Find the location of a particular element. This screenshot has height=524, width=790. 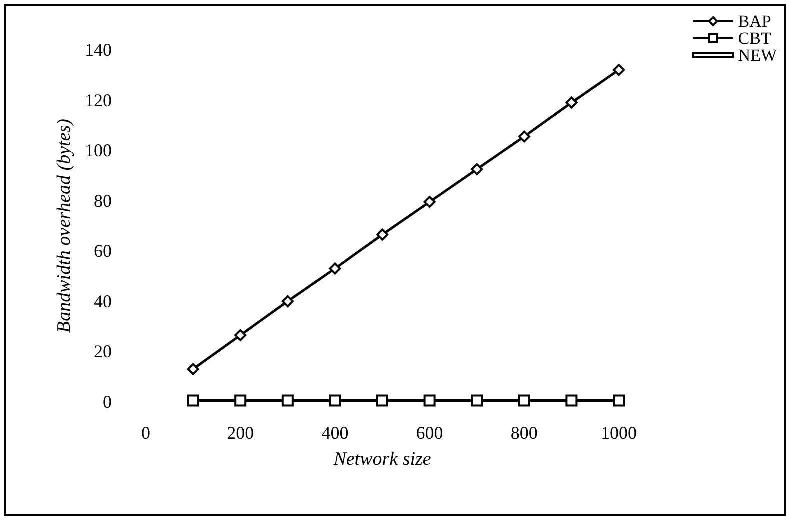

x-tick-label: 0 is located at coordinates (146, 433).